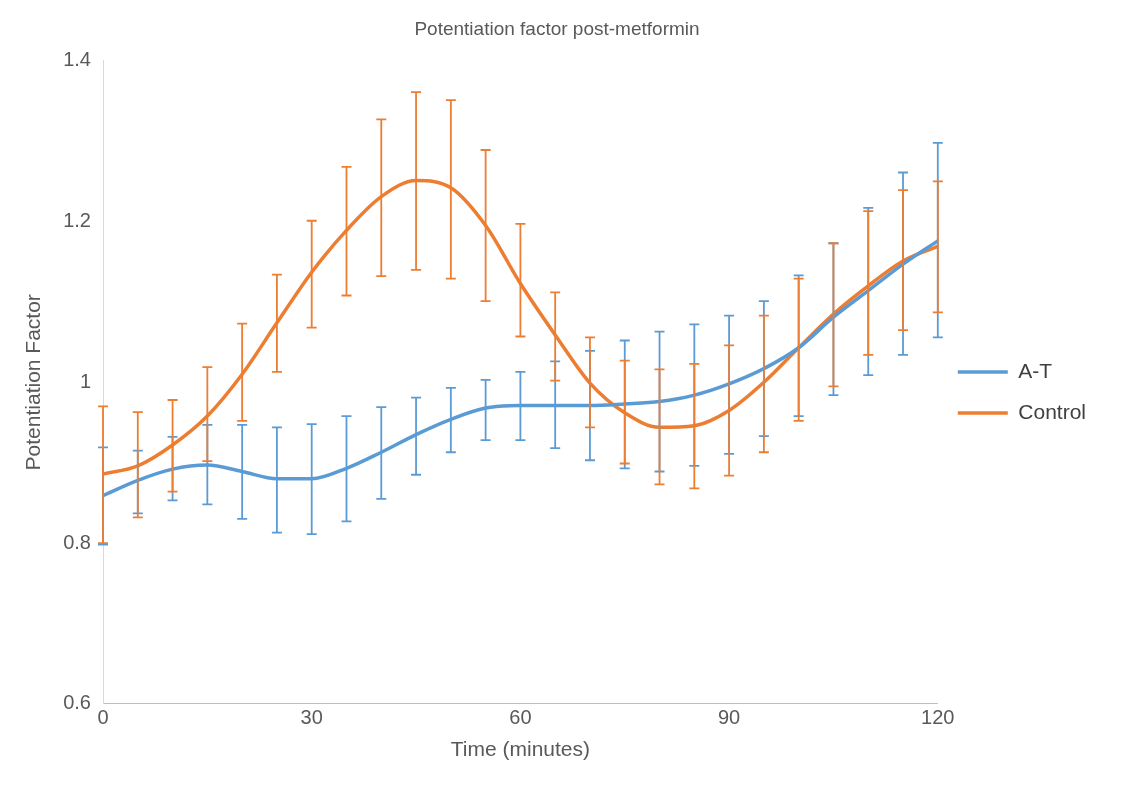  I want to click on y-tick-label: 0.6, so click(77, 702).